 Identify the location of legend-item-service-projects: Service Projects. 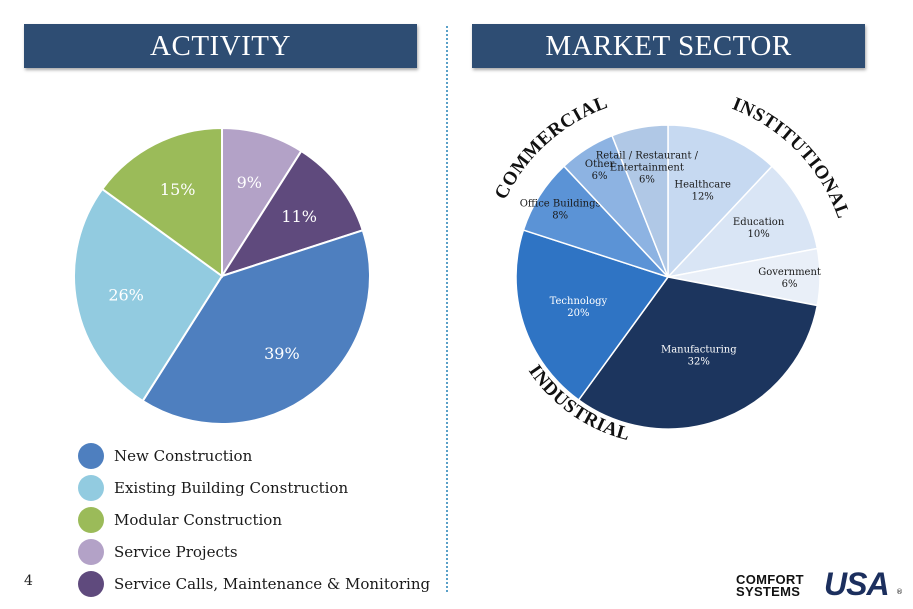
(254, 552).